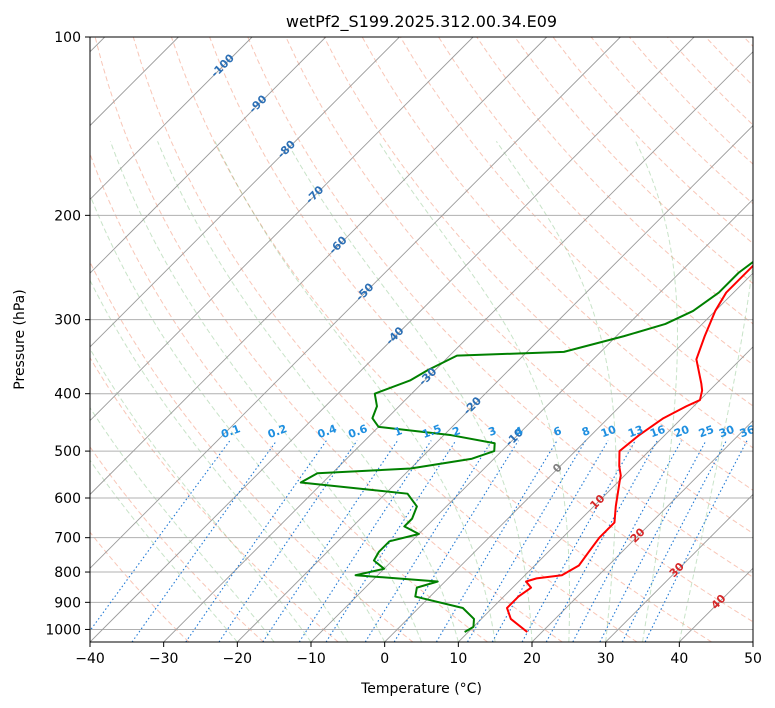  What do you see at coordinates (726, 432) in the screenshot?
I see `mixing-ratio-label: 30` at bounding box center [726, 432].